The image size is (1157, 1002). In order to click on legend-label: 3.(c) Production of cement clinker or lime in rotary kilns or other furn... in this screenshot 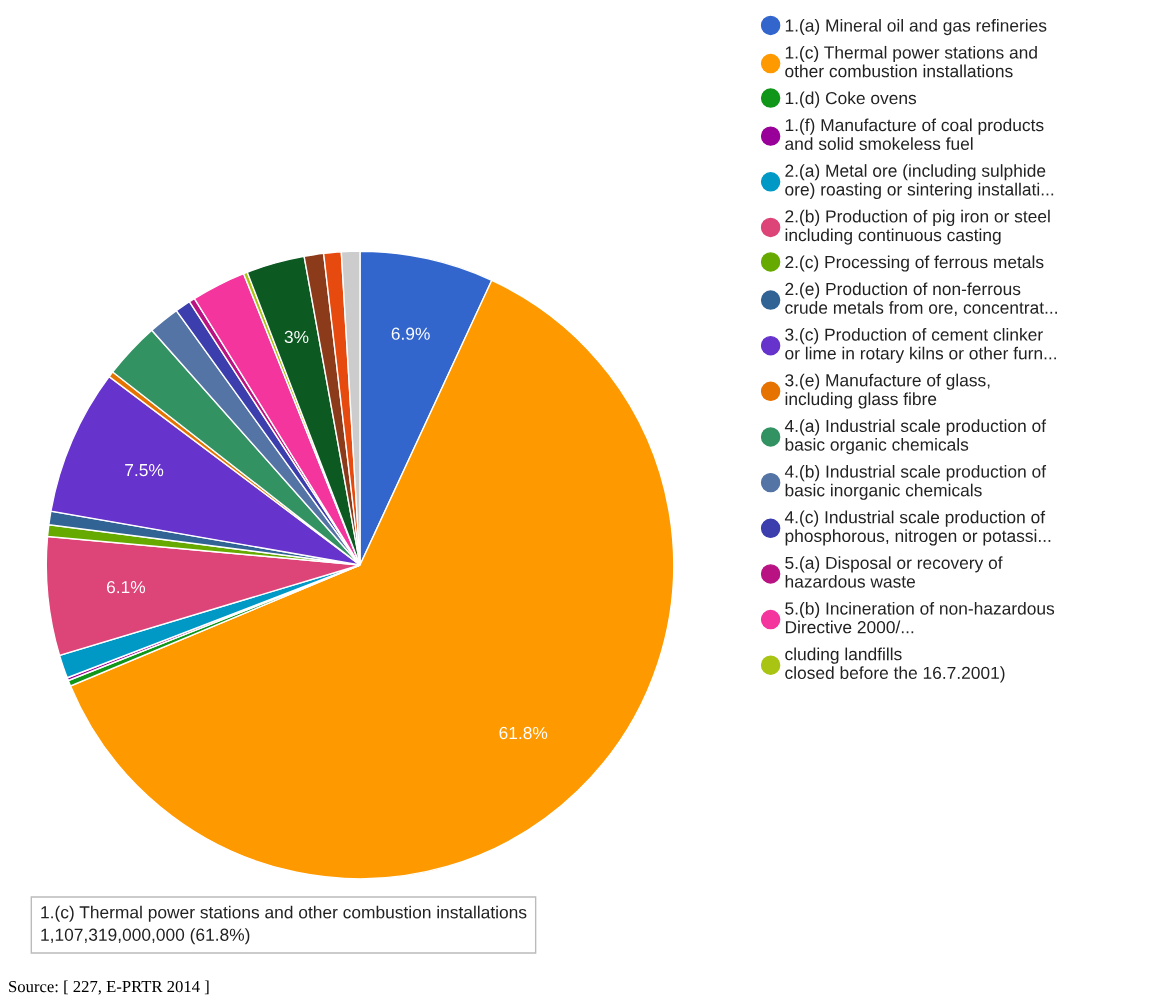, I will do `click(920, 345)`.